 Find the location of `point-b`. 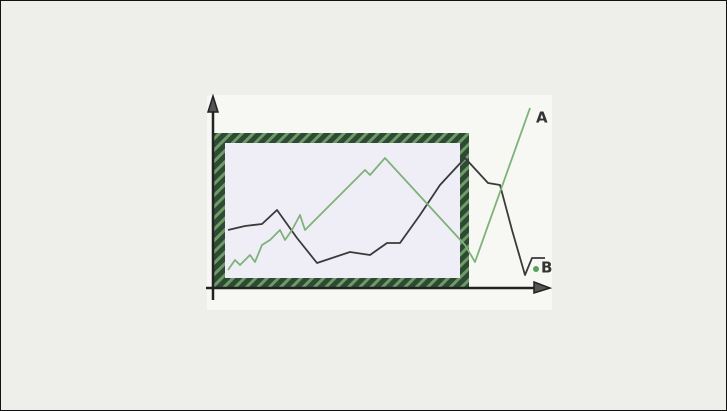

point-b is located at coordinates (536, 269).